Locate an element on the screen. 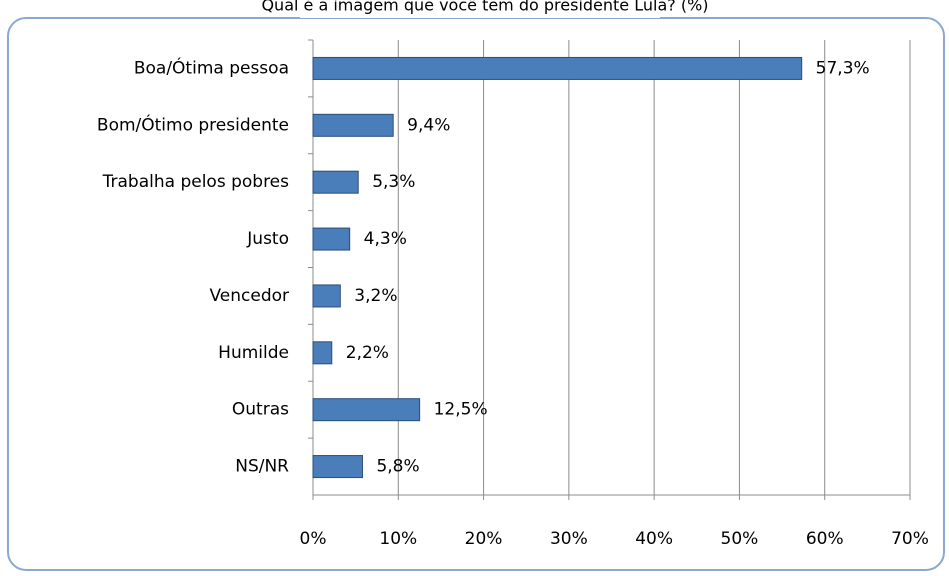 This screenshot has width=949, height=576. x-tick-label: 10% is located at coordinates (398, 539).